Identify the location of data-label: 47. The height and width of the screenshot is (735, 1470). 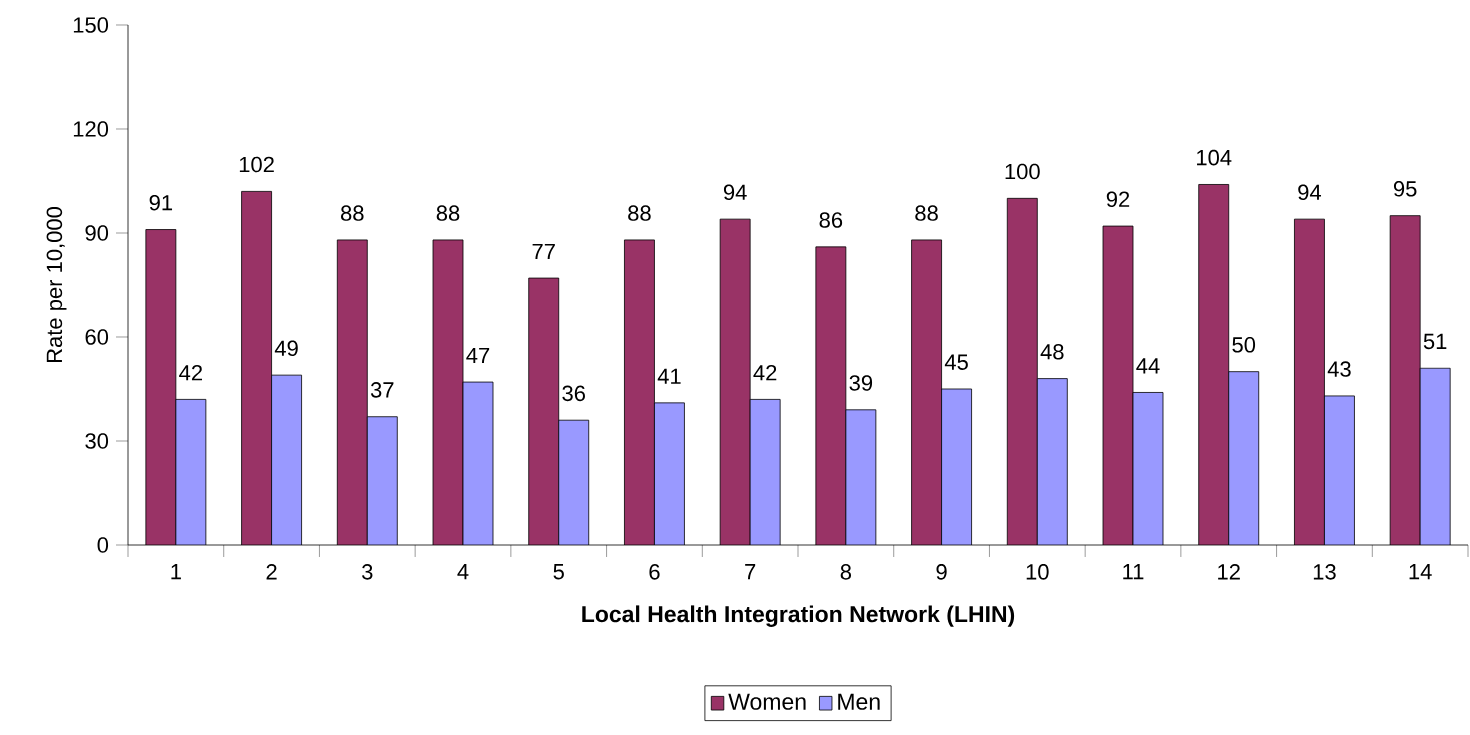
(478, 355).